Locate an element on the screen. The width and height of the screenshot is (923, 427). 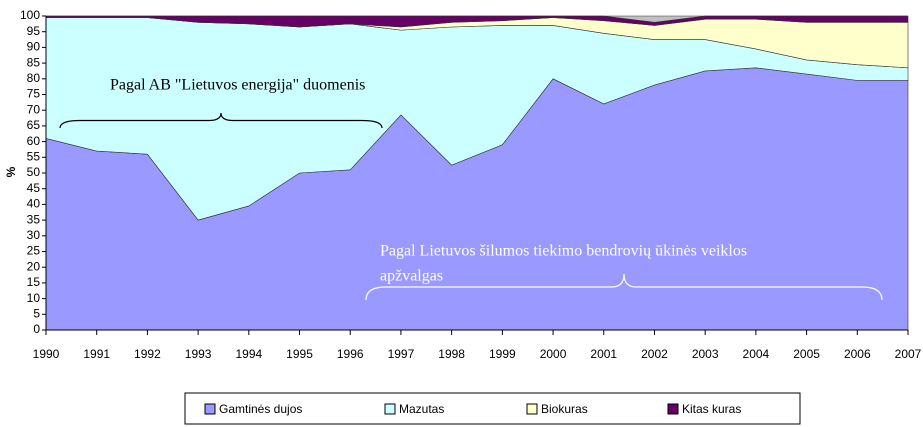
legend-label: Mazutas is located at coordinates (421, 409).